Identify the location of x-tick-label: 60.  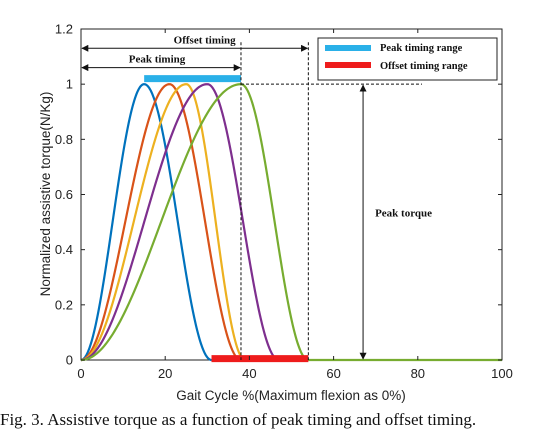
(333, 373).